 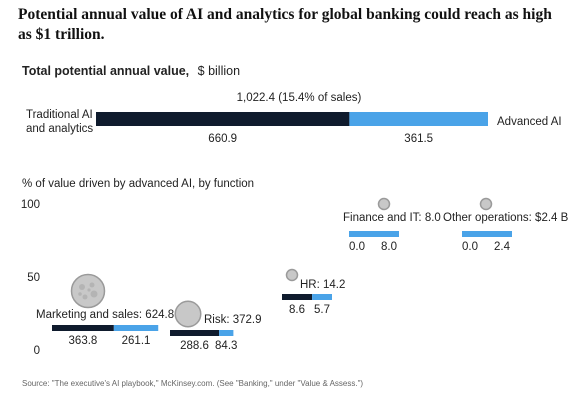 I want to click on total-value-label: 1,022.4 (15.4% of sales), so click(x=299, y=98).